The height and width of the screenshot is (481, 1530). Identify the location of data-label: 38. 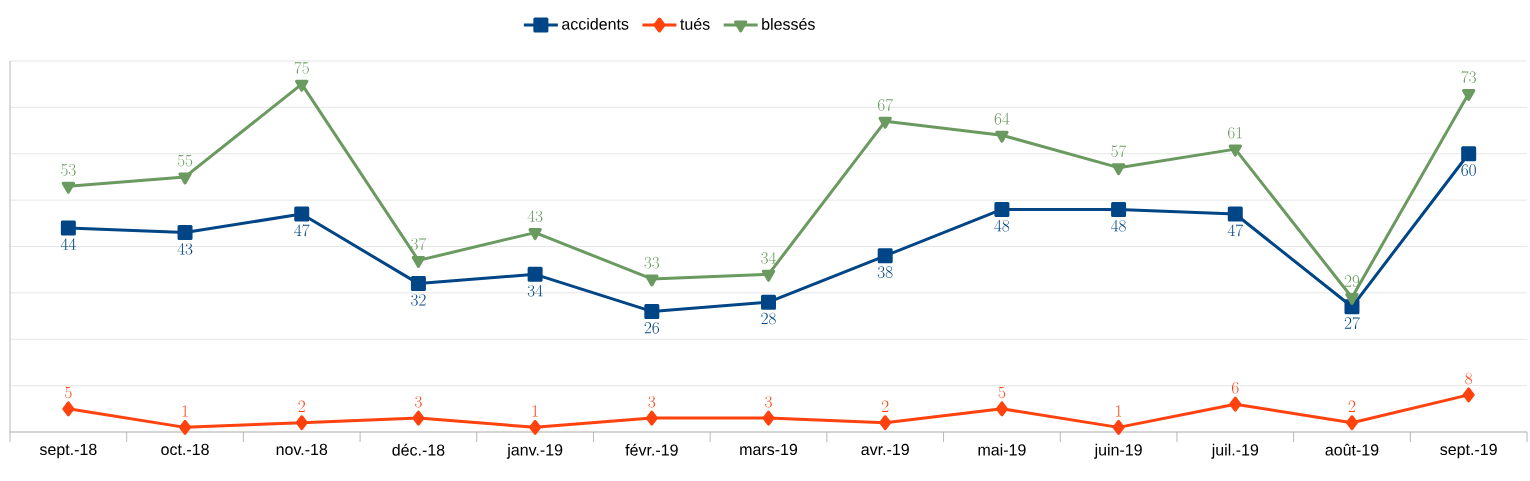
(885, 272).